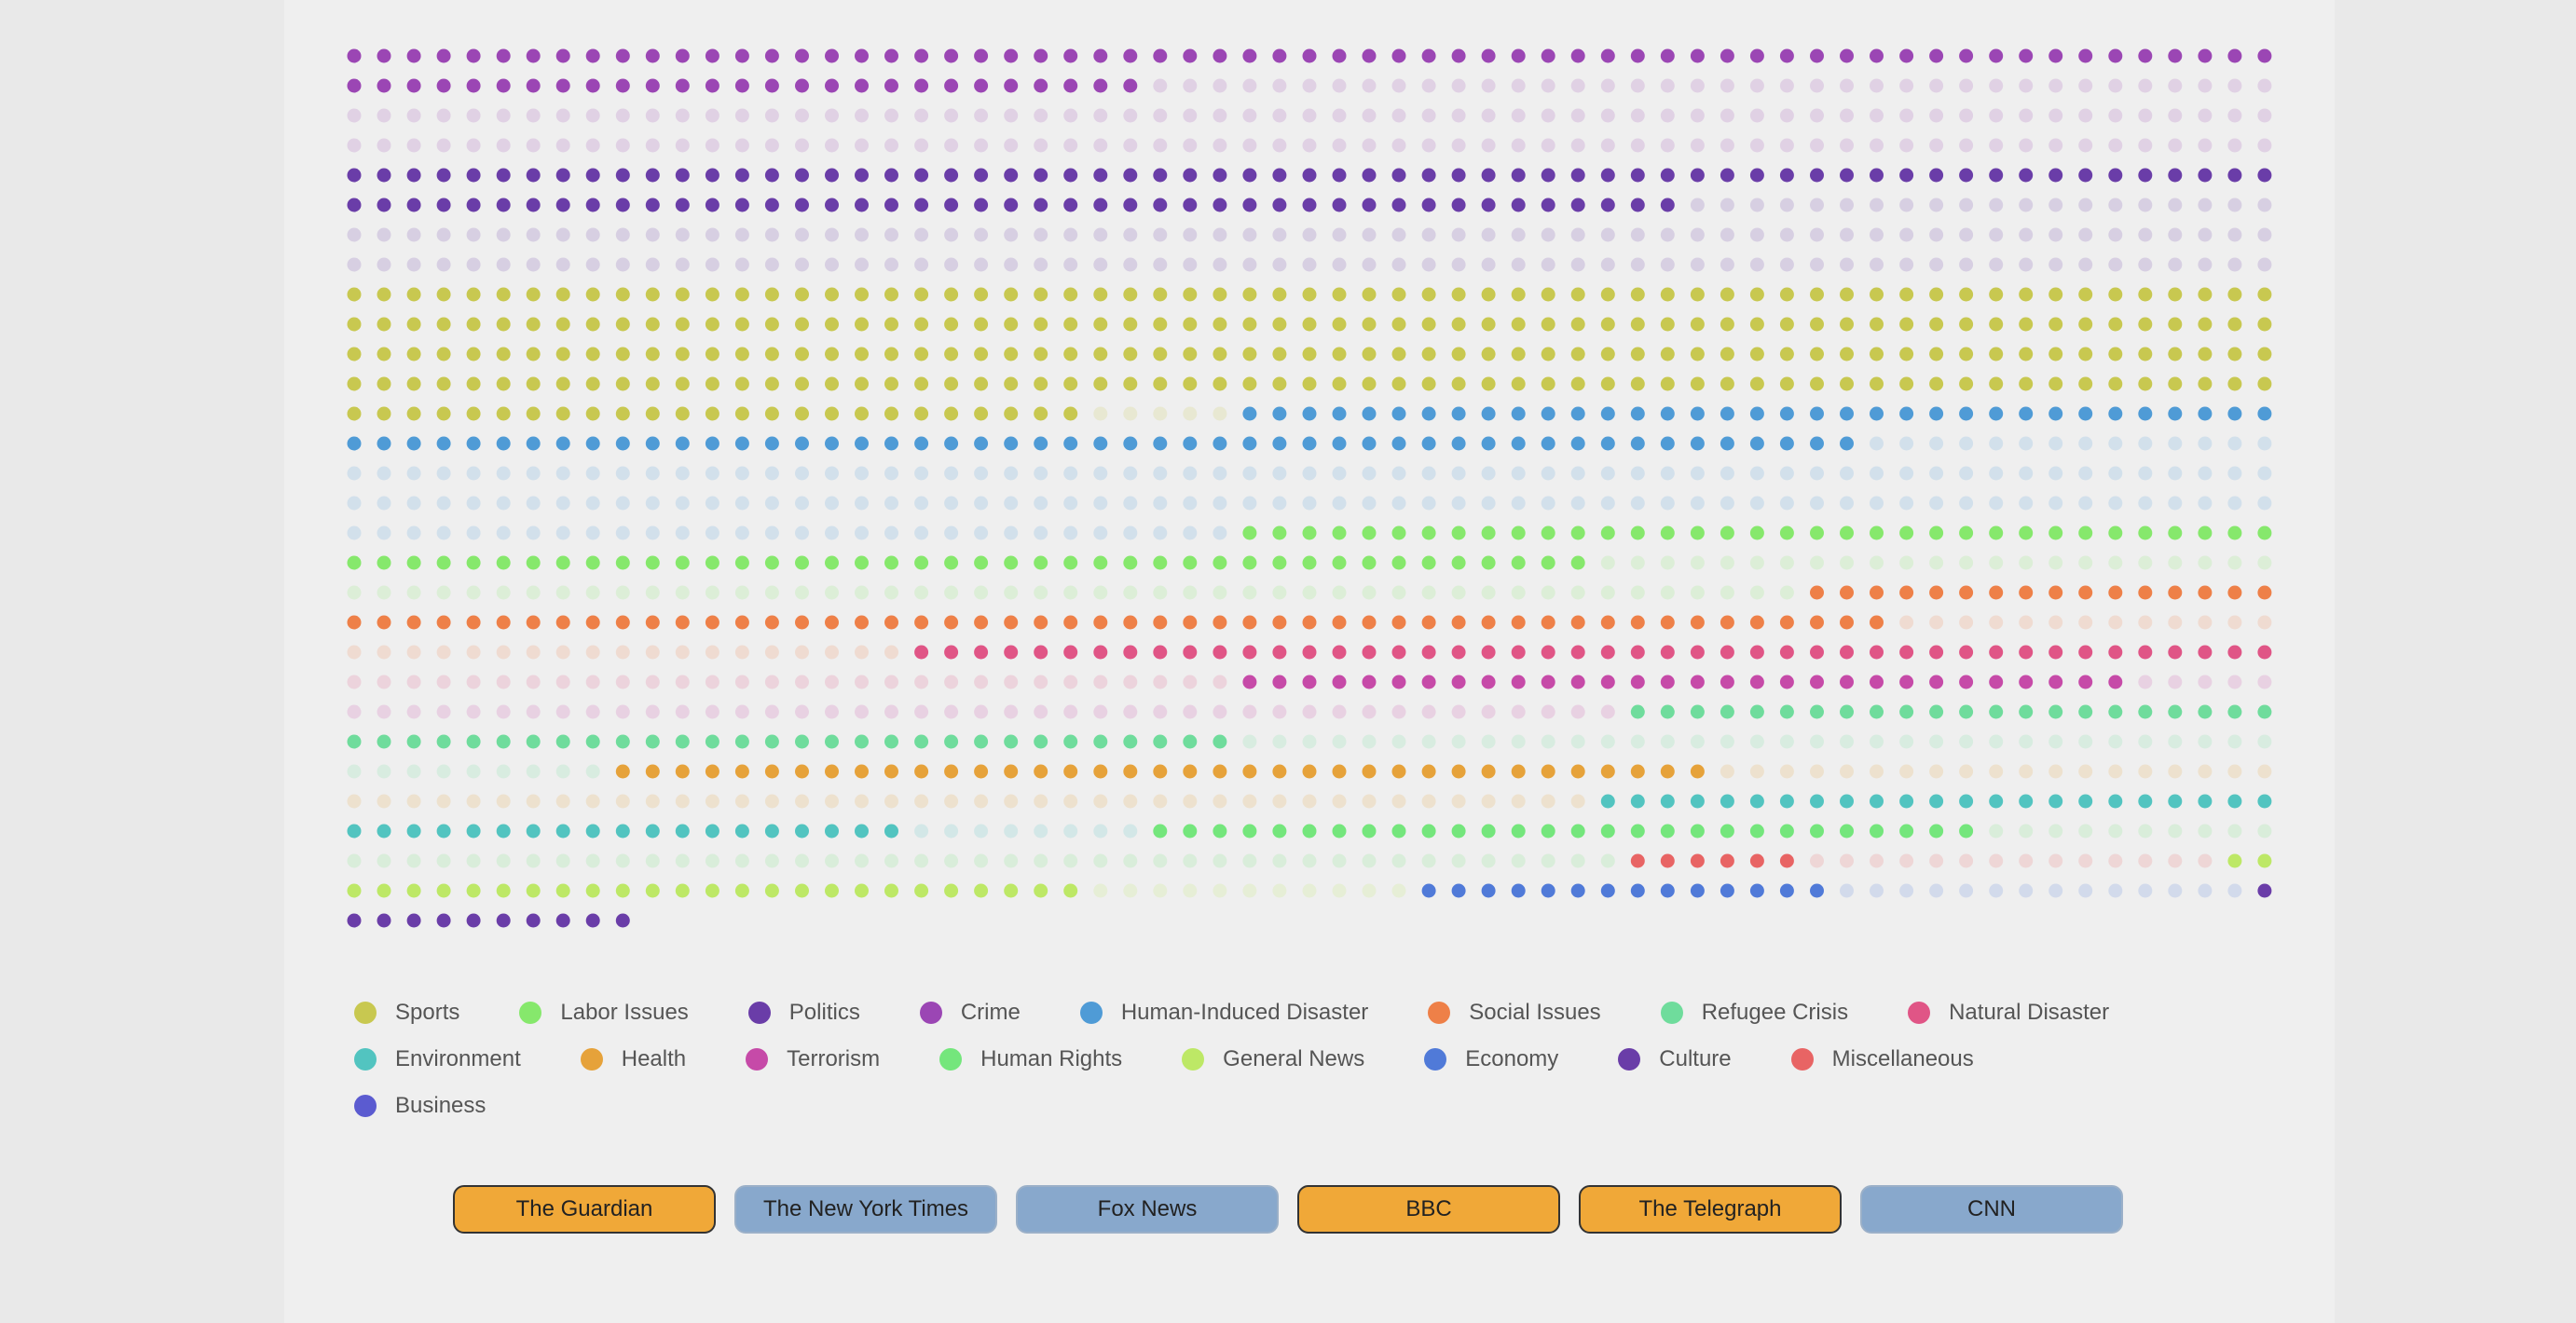 The width and height of the screenshot is (2576, 1323). Describe the element at coordinates (865, 1209) in the screenshot. I see `source-button-the-new-york-times: The New York Times` at that location.